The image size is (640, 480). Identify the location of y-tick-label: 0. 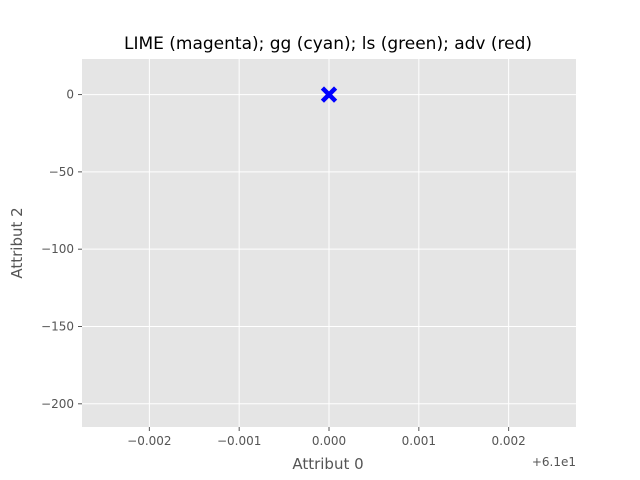
(70, 95).